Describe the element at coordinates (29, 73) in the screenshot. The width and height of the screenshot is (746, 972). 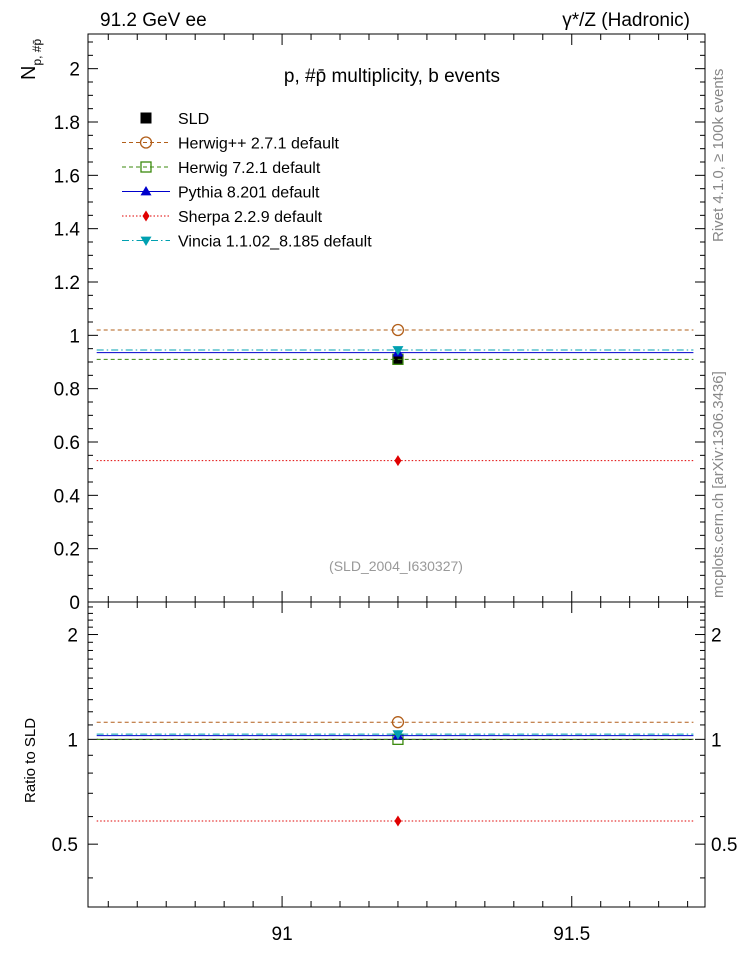
I see `main-ylabel-n: N` at that location.